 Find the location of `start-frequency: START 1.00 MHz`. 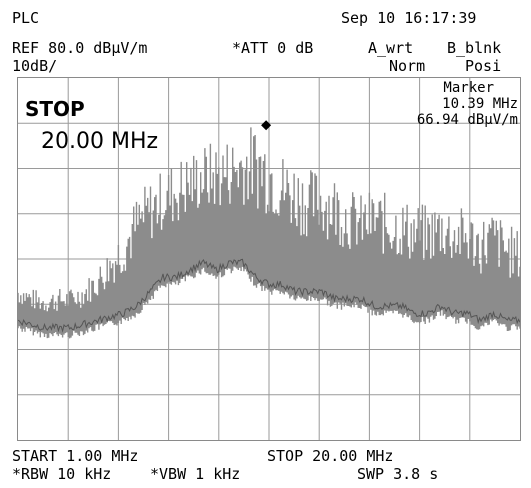

start-frequency: START 1.00 MHz is located at coordinates (75, 456).